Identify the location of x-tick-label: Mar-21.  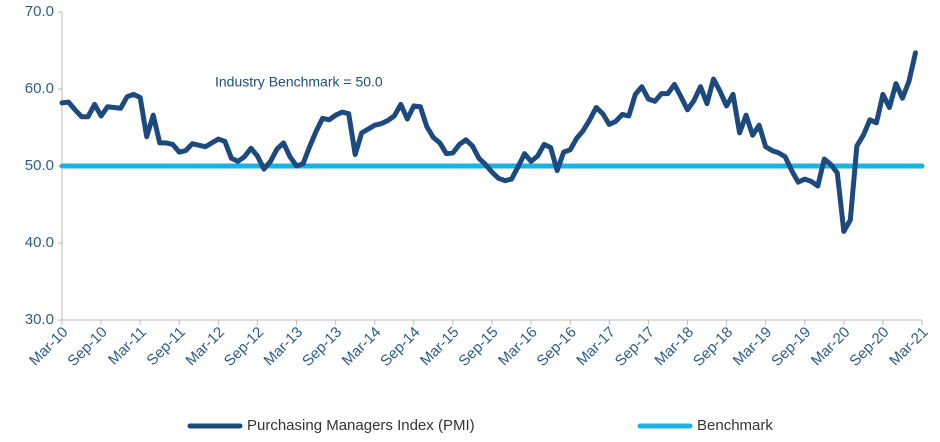
(909, 347).